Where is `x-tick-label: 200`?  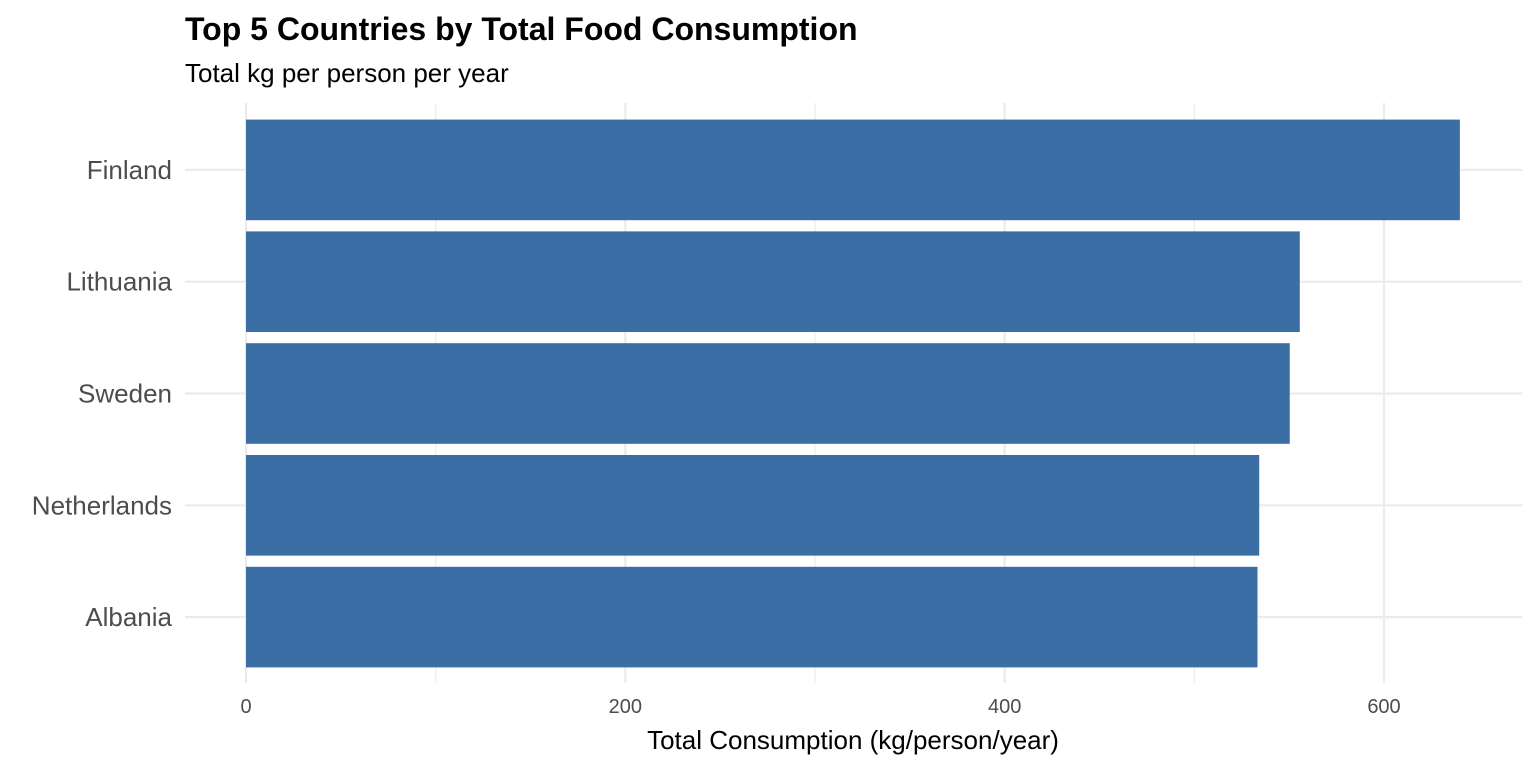
x-tick-label: 200 is located at coordinates (625, 707).